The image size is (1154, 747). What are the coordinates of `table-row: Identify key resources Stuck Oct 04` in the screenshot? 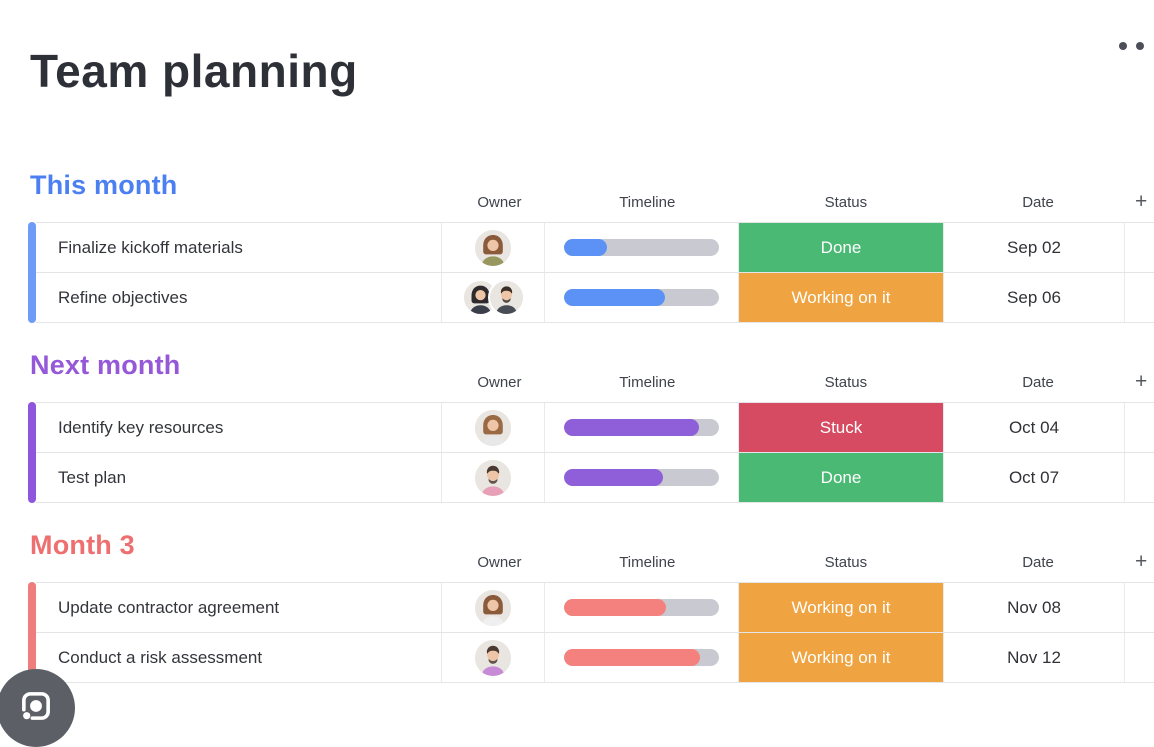 It's located at (595, 428).